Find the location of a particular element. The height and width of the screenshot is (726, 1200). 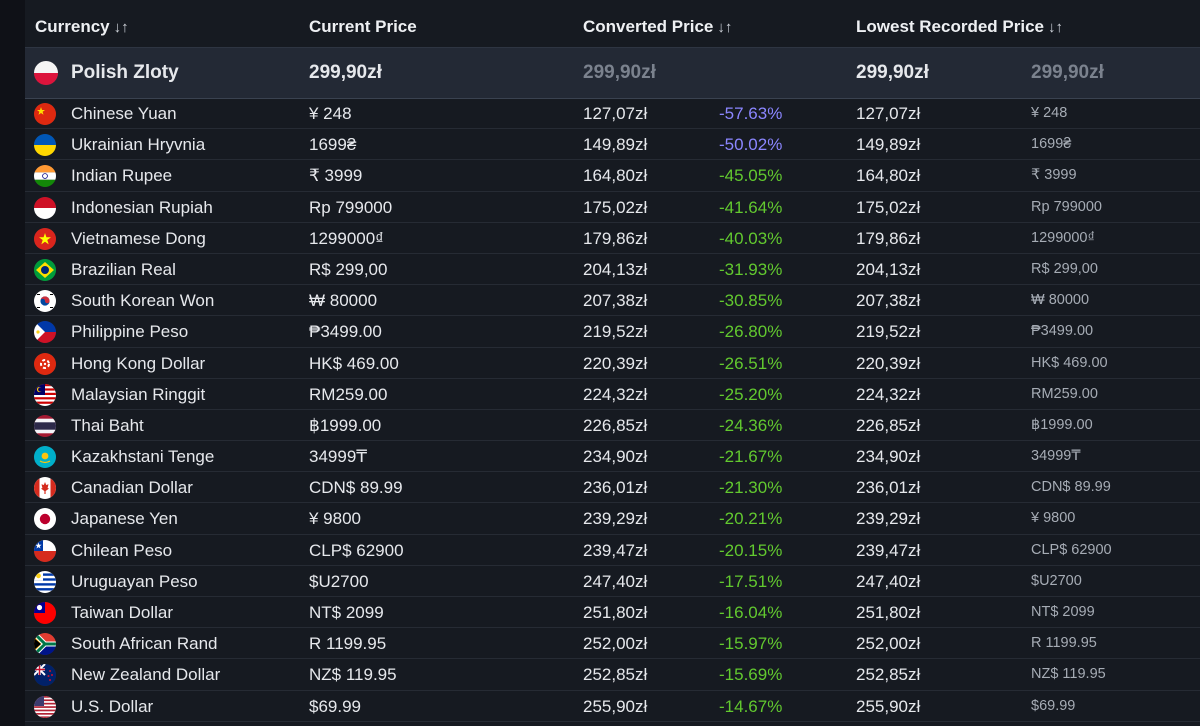

price-difference-percent: -57.63% is located at coordinates (751, 113).